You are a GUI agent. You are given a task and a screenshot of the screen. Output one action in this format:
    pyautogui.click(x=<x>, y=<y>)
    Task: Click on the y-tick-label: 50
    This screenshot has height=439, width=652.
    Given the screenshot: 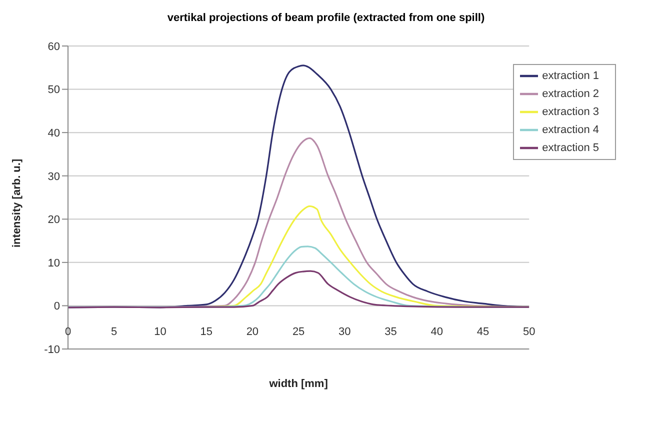 What is the action you would take?
    pyautogui.click(x=54, y=90)
    